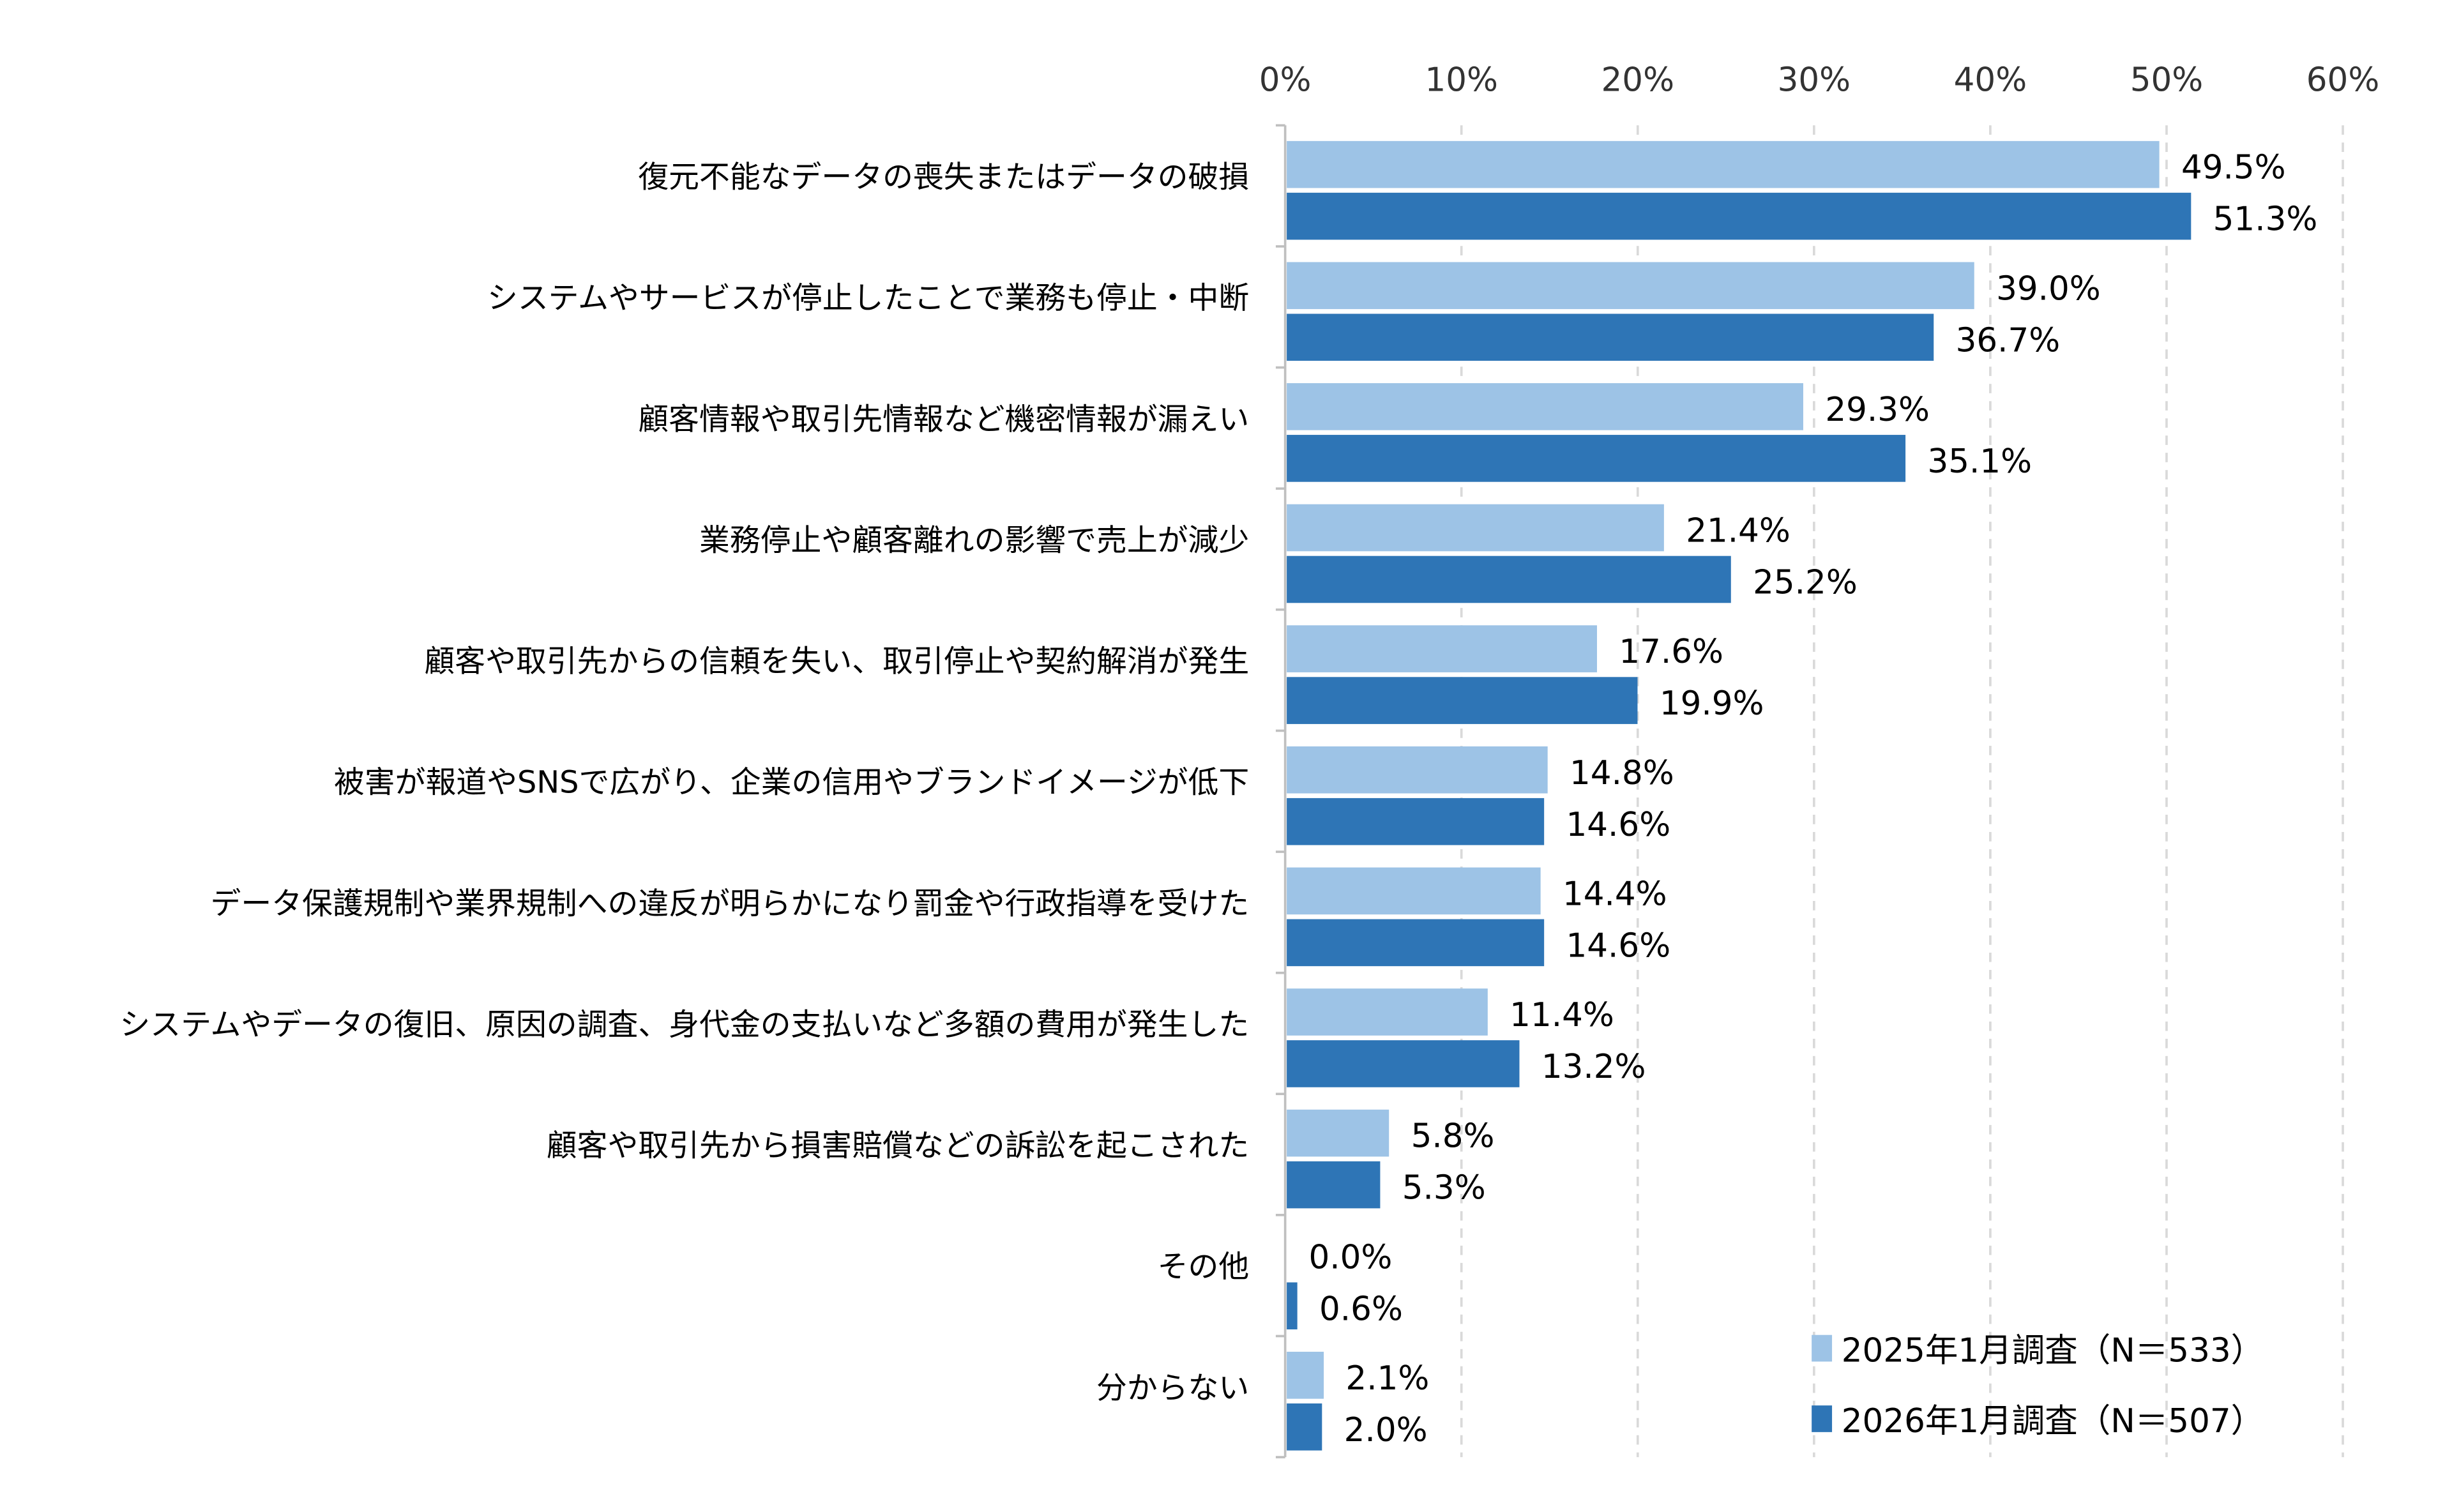 This screenshot has height=1512, width=2445. I want to click on category-label: システムやデータの復旧、原因の調査、身代金の支払いなど多額の費用が発生した, so click(684, 1025).